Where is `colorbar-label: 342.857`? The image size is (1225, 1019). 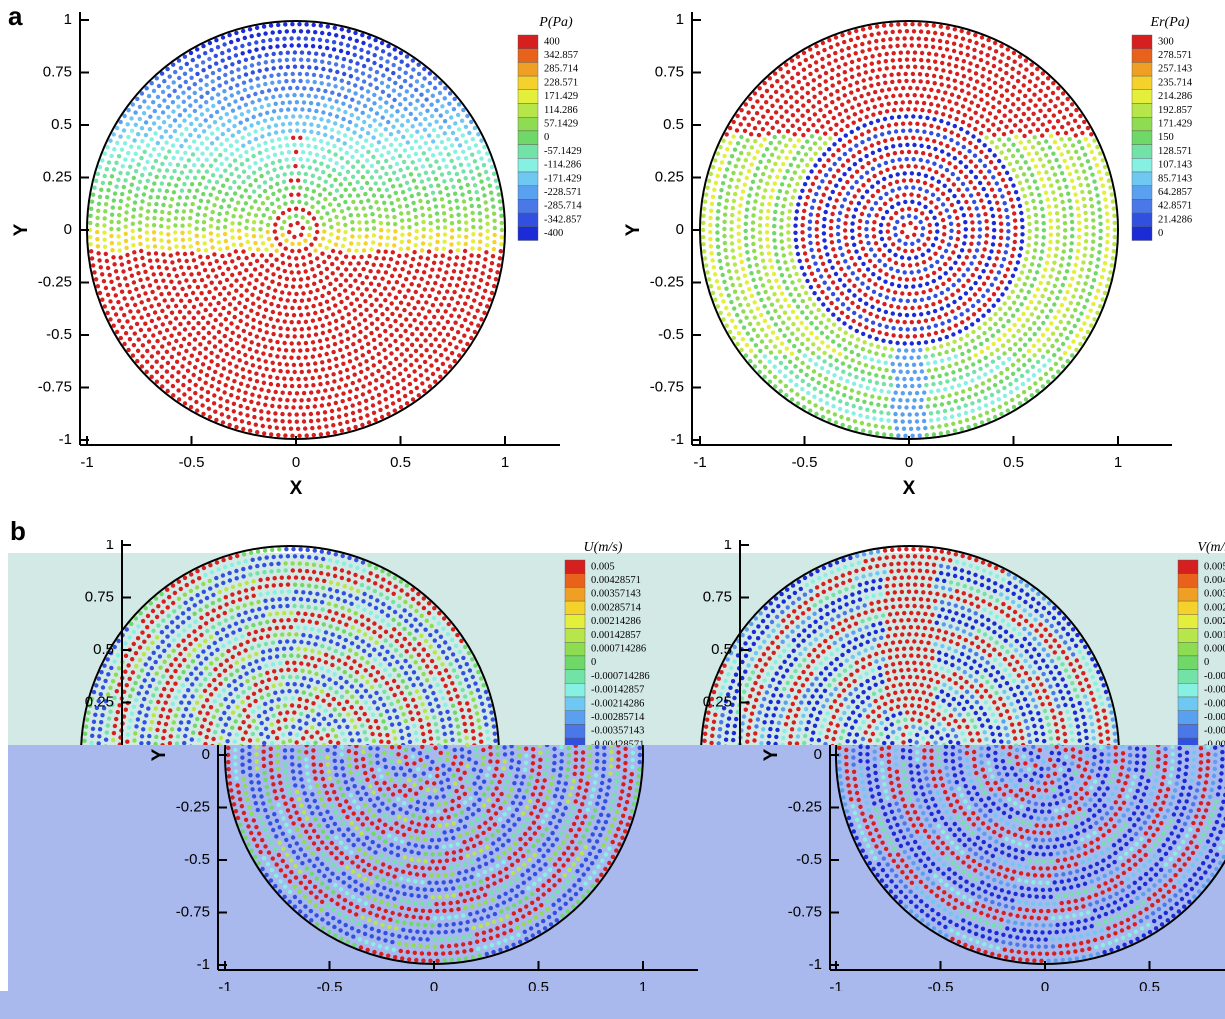
colorbar-label: 342.857 is located at coordinates (561, 55).